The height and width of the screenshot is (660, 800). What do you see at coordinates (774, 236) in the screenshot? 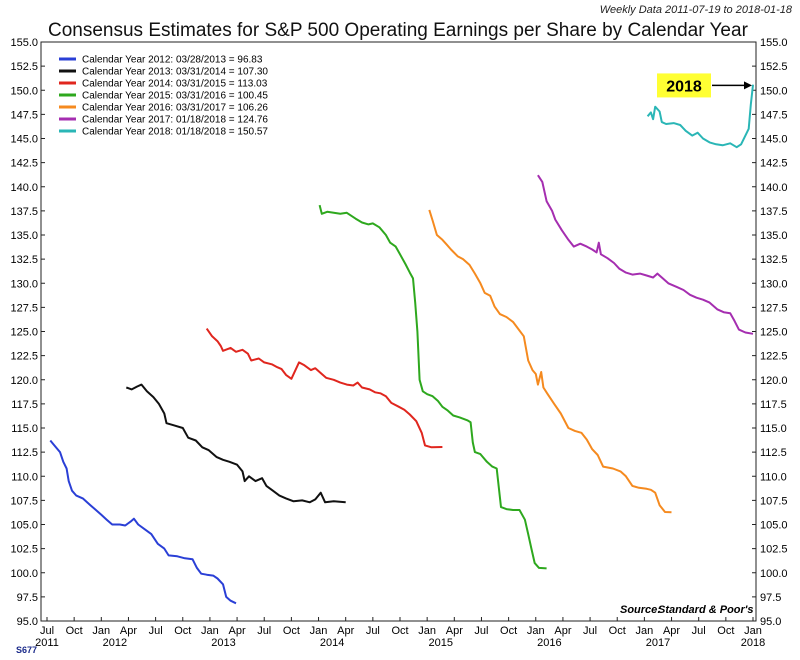
I see `y-tick-label-right: 135.0` at bounding box center [774, 236].